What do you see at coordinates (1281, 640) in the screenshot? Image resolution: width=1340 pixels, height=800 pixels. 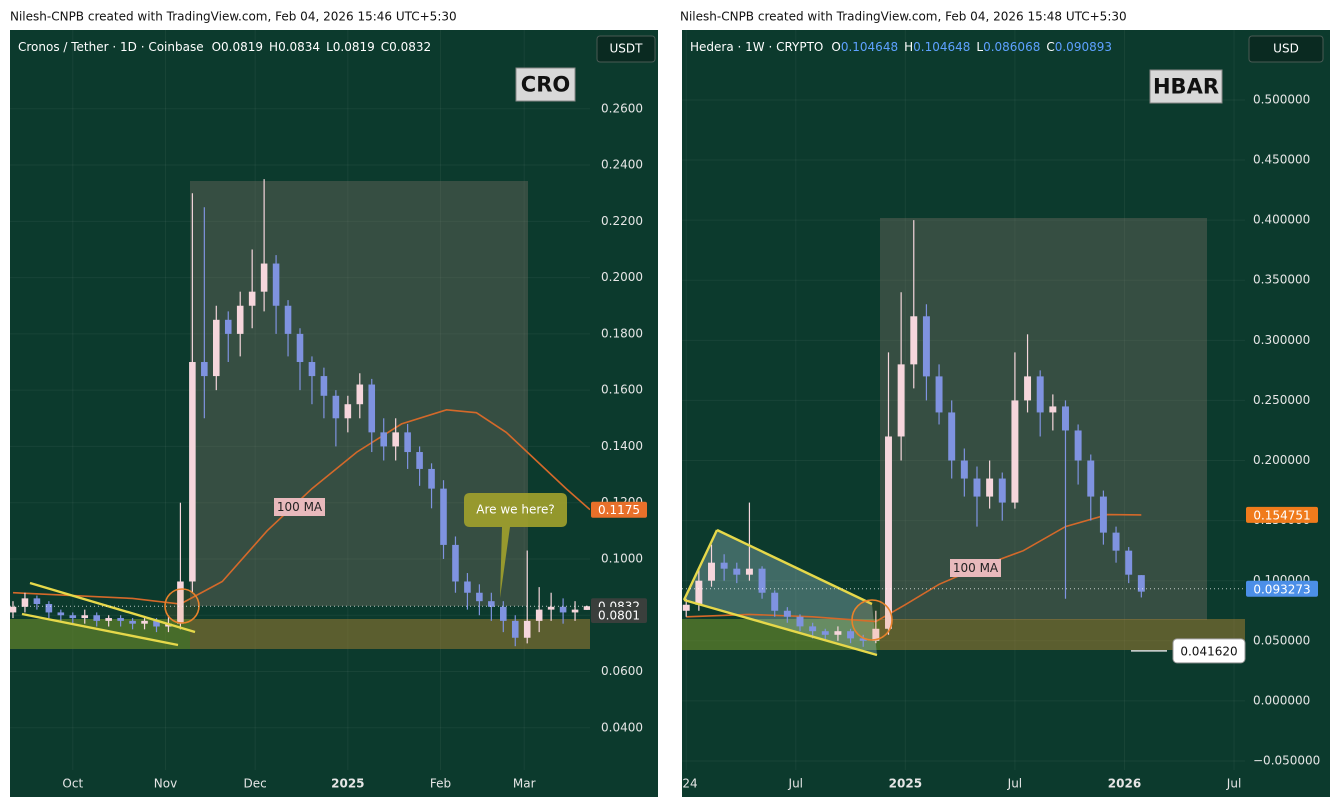 I see `y-tick-label: 0.050000` at bounding box center [1281, 640].